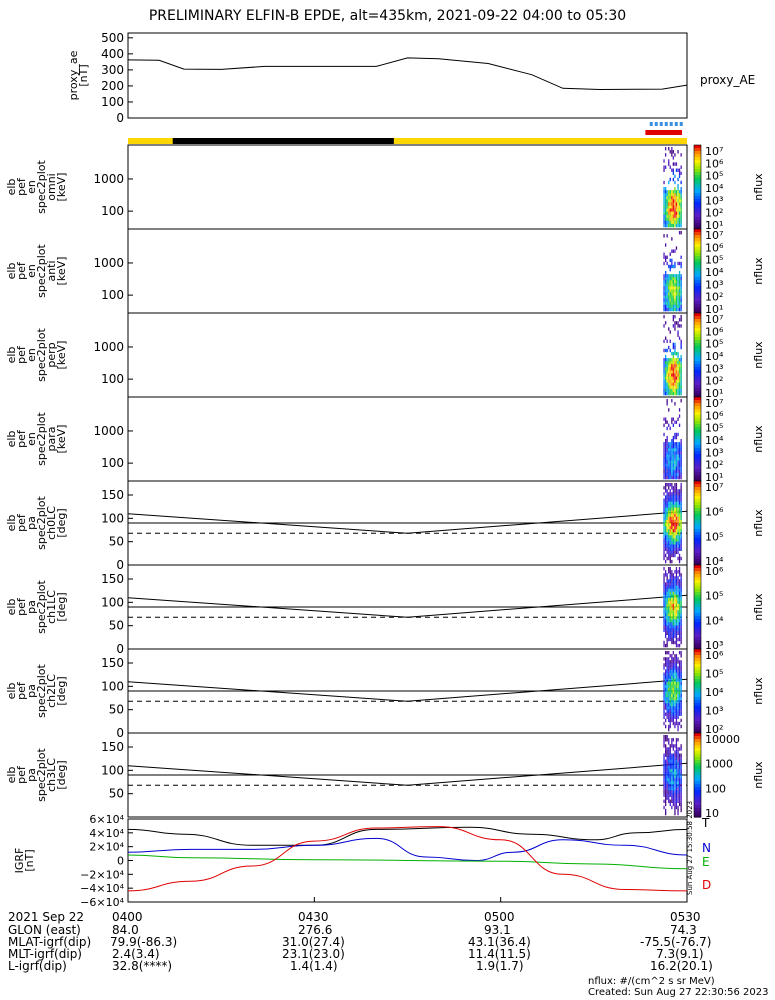  What do you see at coordinates (51, 775) in the screenshot?
I see `pa_ch3-ylabel-line: ch3LC` at bounding box center [51, 775].